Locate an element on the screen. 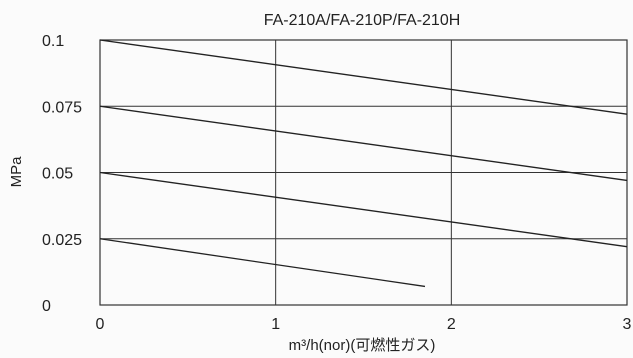 Image resolution: width=633 pixels, height=358 pixels. y-axis-label: MPa is located at coordinates (16, 172).